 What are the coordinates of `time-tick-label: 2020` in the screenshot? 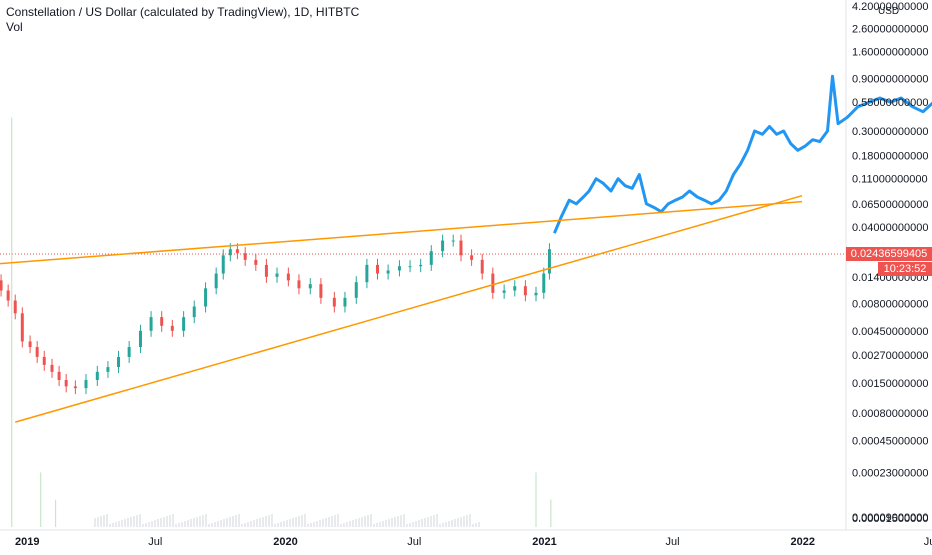 It's located at (285, 542).